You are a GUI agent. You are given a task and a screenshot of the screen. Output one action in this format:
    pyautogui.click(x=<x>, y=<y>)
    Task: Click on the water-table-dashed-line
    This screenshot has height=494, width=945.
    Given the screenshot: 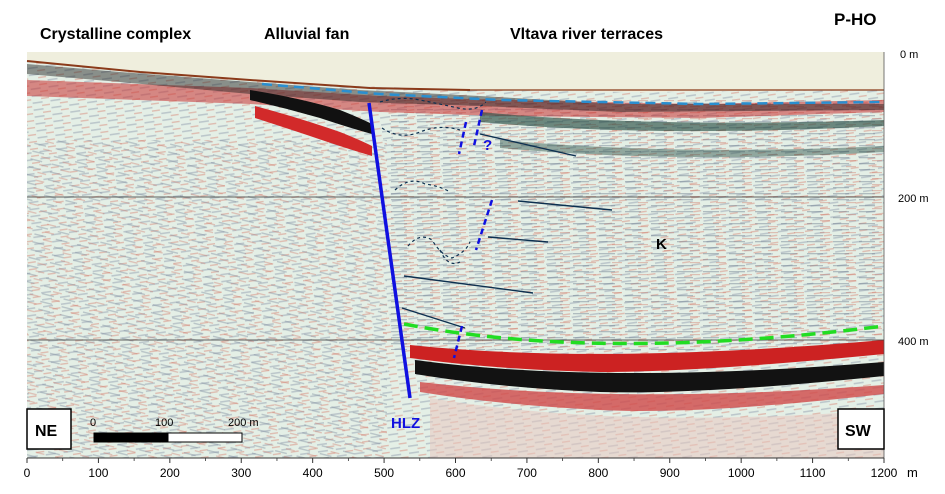 What is the action you would take?
    pyautogui.click(x=573, y=94)
    